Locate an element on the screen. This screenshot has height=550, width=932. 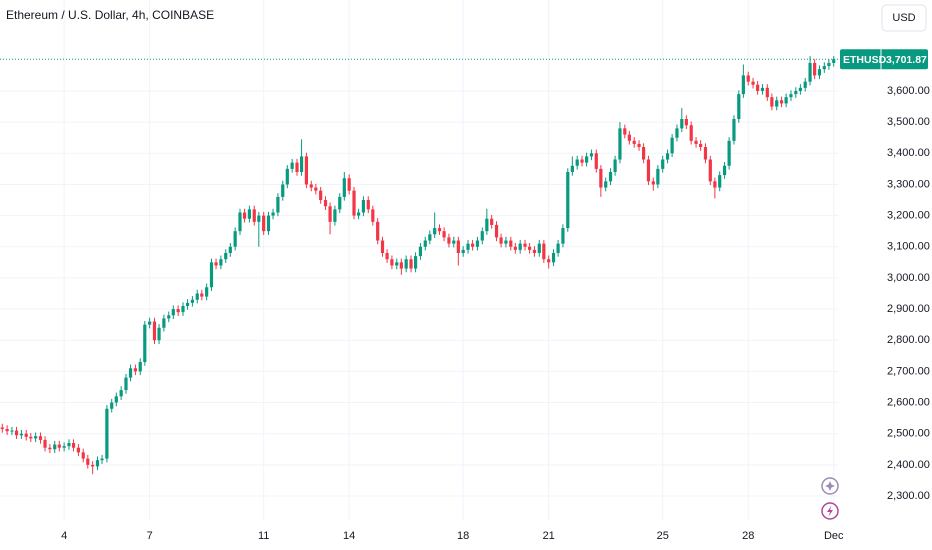
last-price-badge is located at coordinates (884, 59).